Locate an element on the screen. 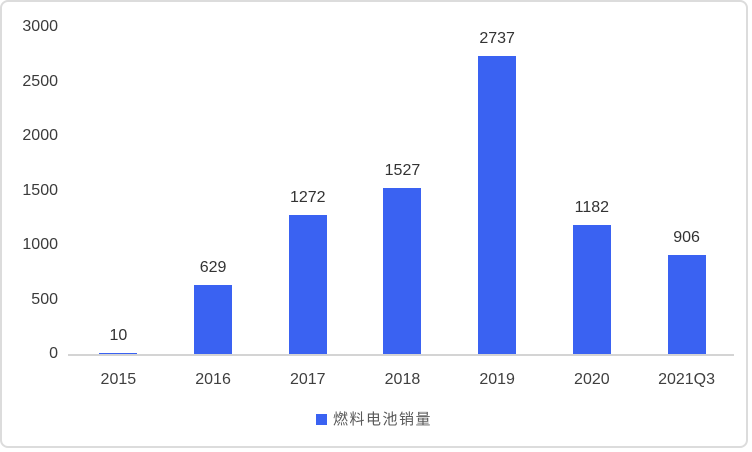 Image resolution: width=752 pixels, height=452 pixels. x-axis-line is located at coordinates (401, 355).